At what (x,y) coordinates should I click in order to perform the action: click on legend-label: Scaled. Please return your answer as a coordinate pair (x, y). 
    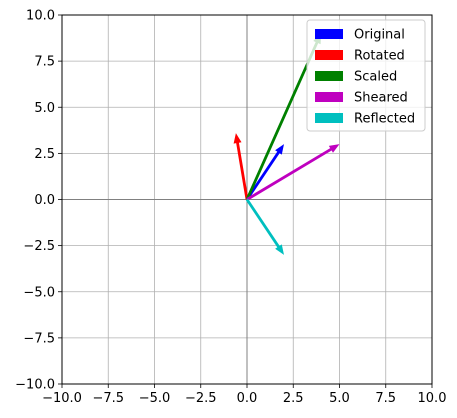
    Looking at the image, I should click on (375, 77).